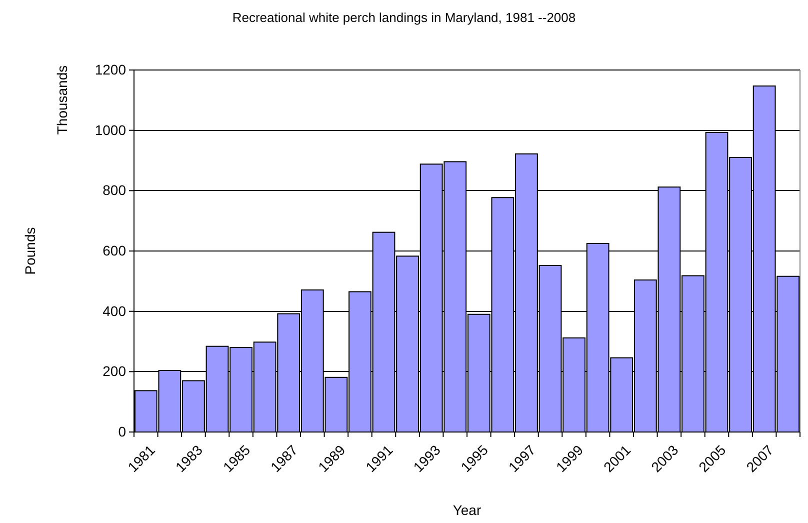 The width and height of the screenshot is (808, 523). What do you see at coordinates (114, 250) in the screenshot?
I see `y-tick-label: 600` at bounding box center [114, 250].